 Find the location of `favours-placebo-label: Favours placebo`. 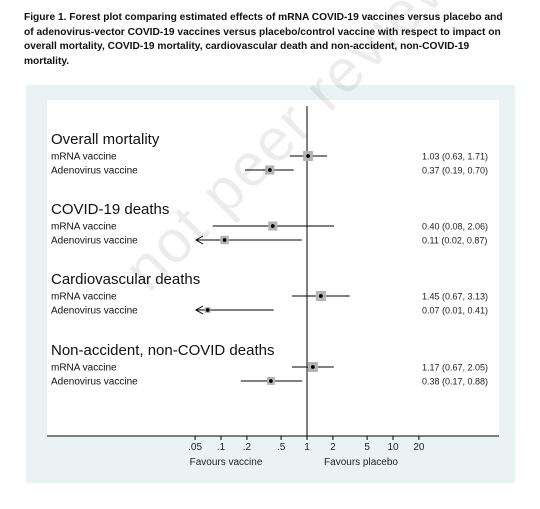

favours-placebo-label: Favours placebo is located at coordinates (361, 462).